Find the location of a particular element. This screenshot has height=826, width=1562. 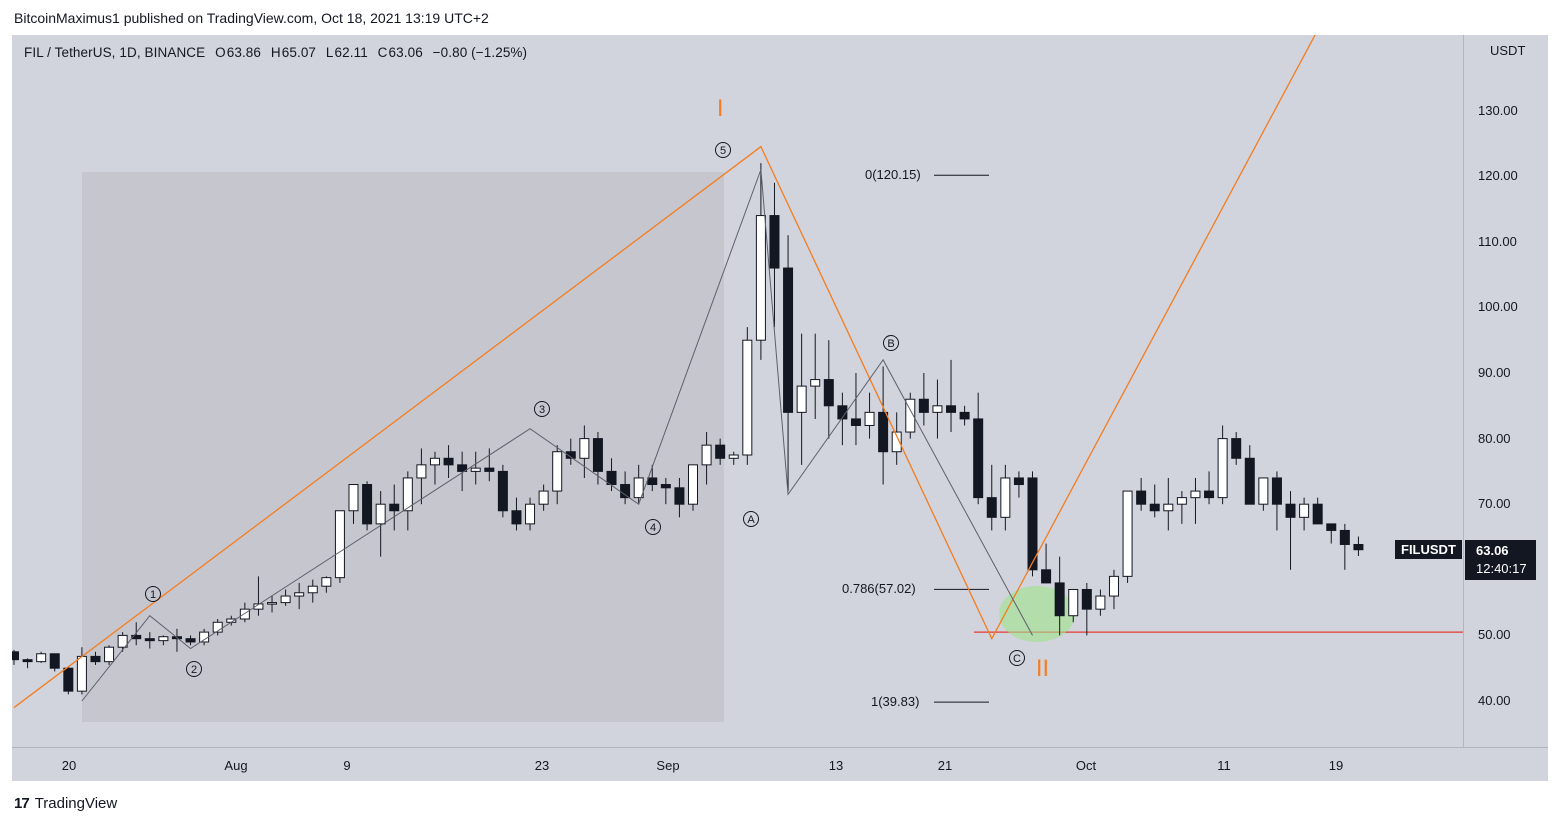

footer-brand: 17 TradingView is located at coordinates (65, 803).